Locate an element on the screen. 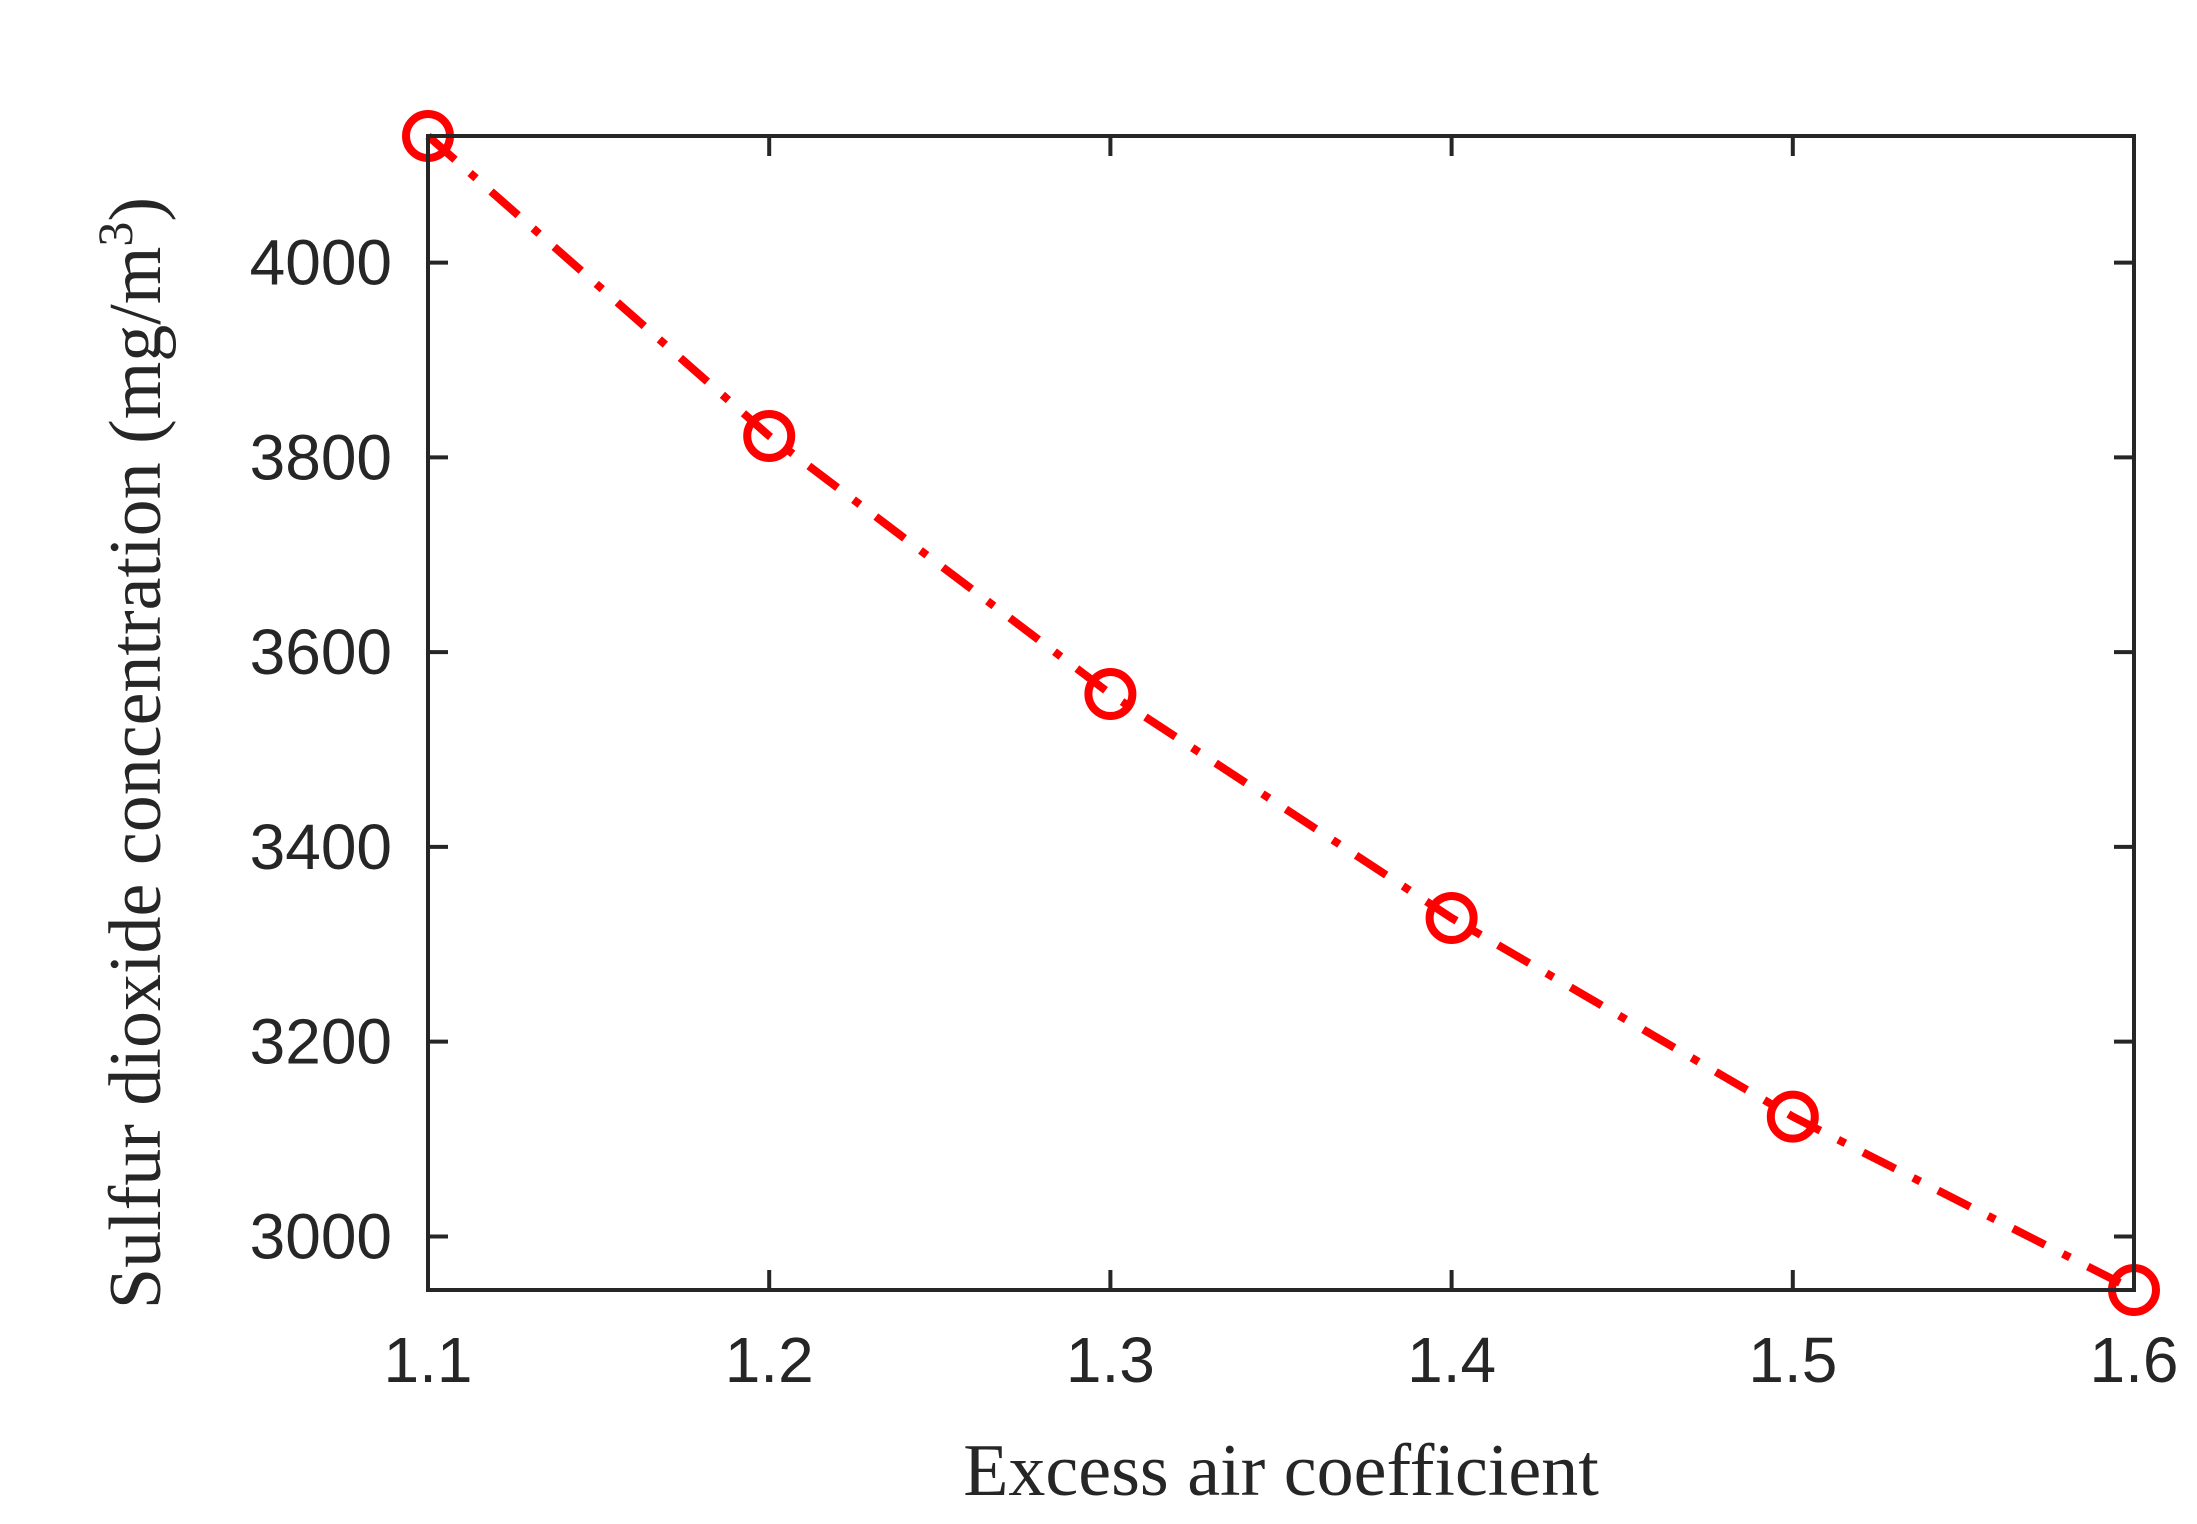  y-tick-label: 3600 is located at coordinates (321, 652).